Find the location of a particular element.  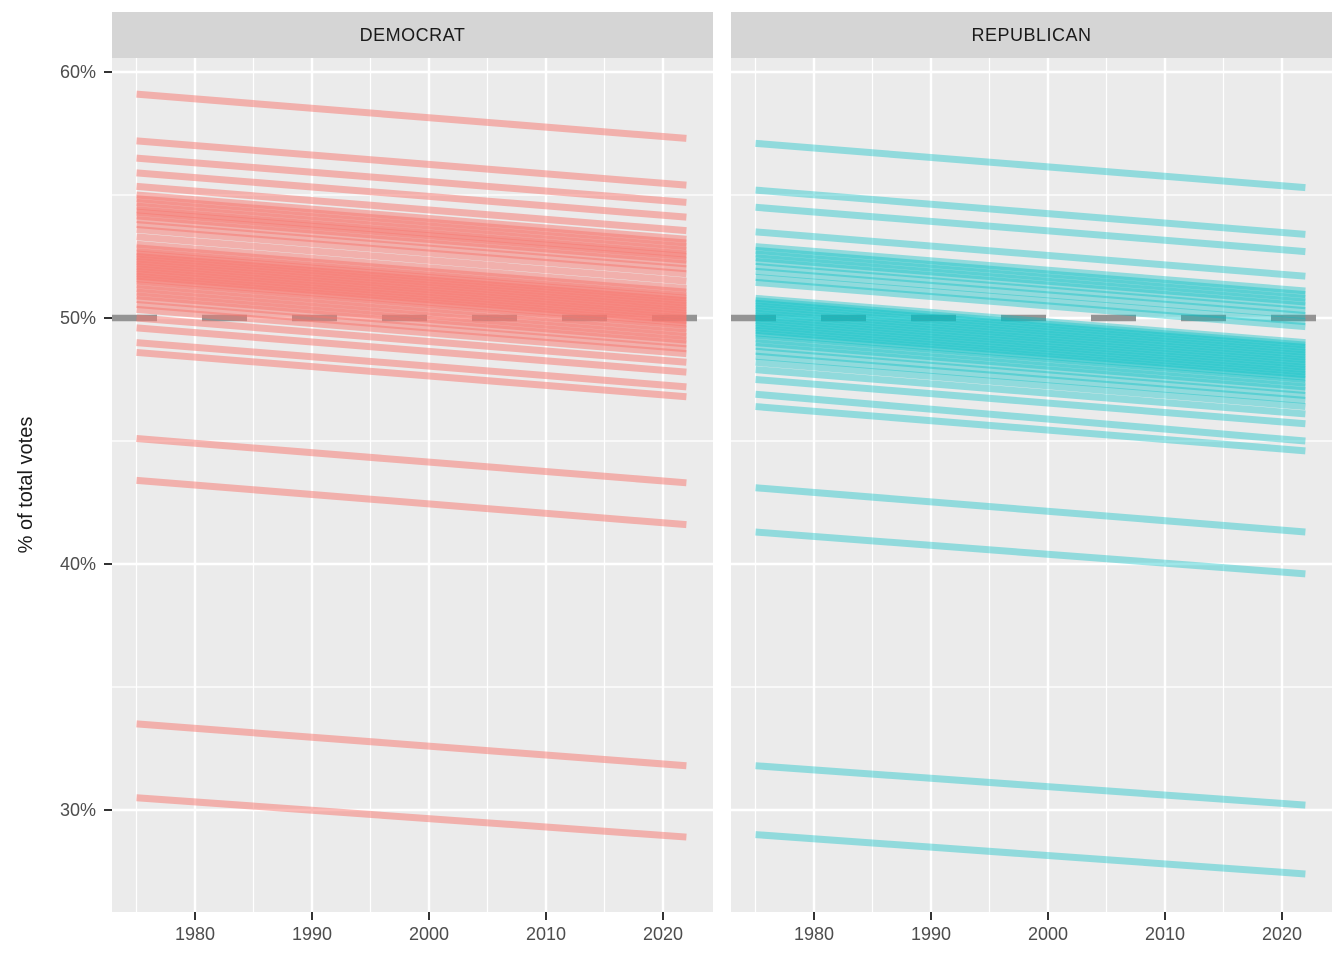

facet-strip-republican: REPUBLICAN is located at coordinates (1031, 35).